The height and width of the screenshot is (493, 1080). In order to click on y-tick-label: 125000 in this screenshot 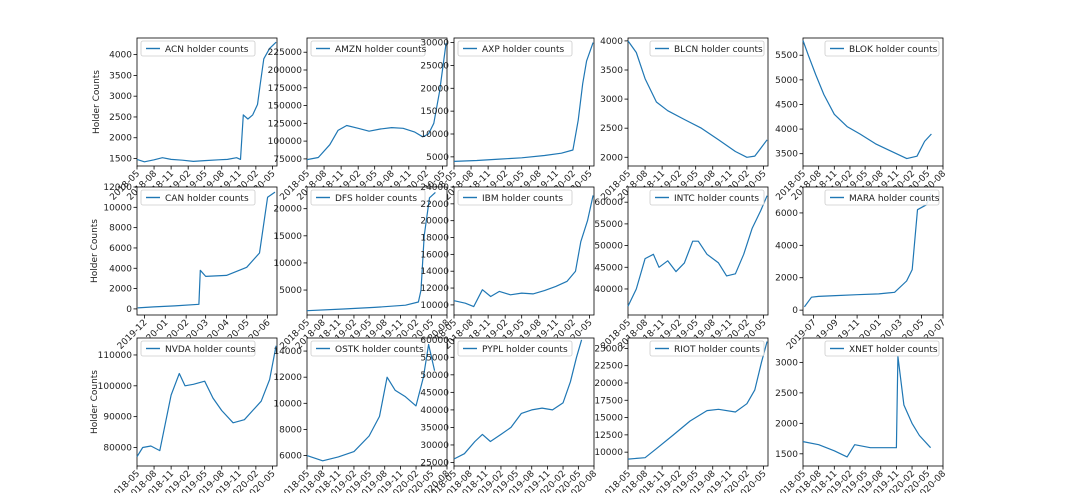, I will do `click(285, 124)`.